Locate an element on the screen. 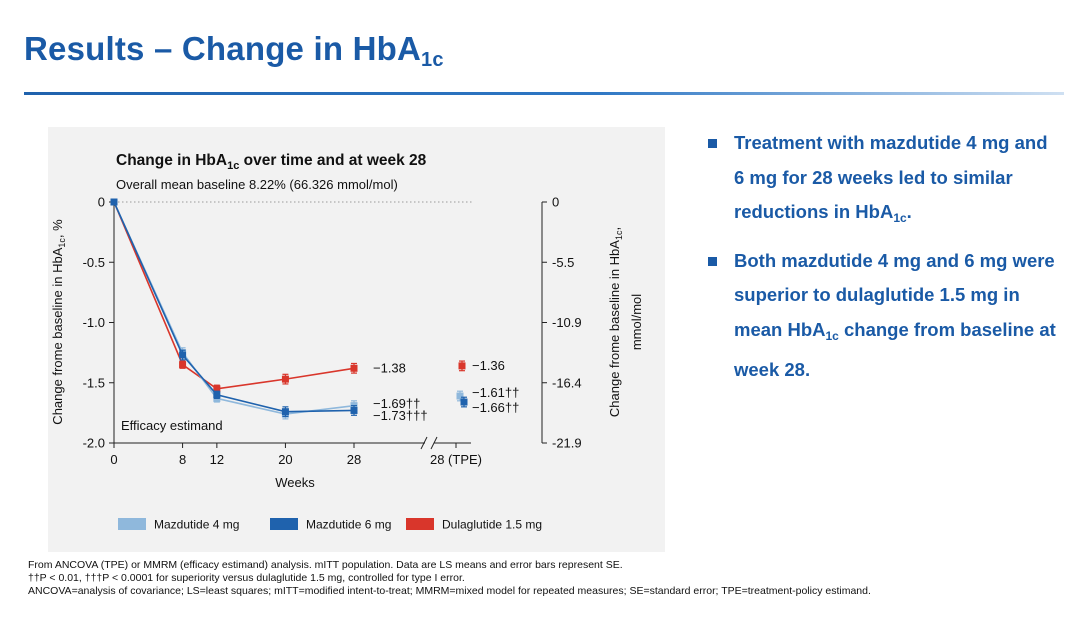  x-tick-label: 20 is located at coordinates (285, 459).